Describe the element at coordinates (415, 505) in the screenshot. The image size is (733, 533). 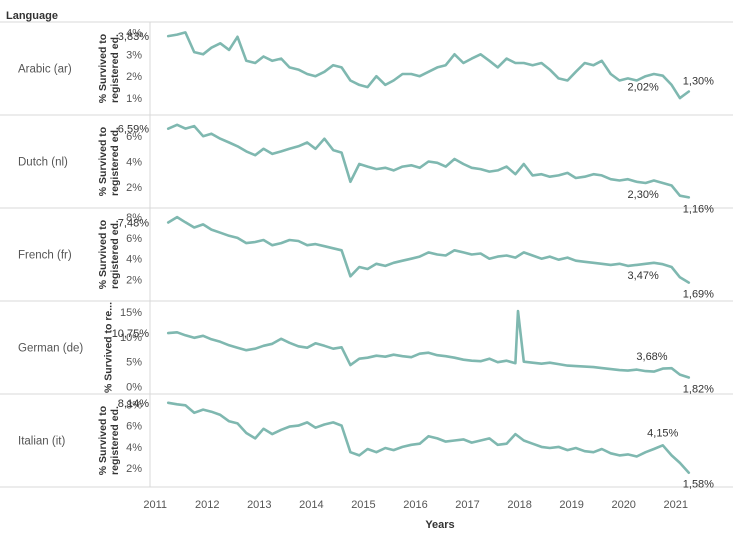
I see `x-tick-label: 2016` at that location.